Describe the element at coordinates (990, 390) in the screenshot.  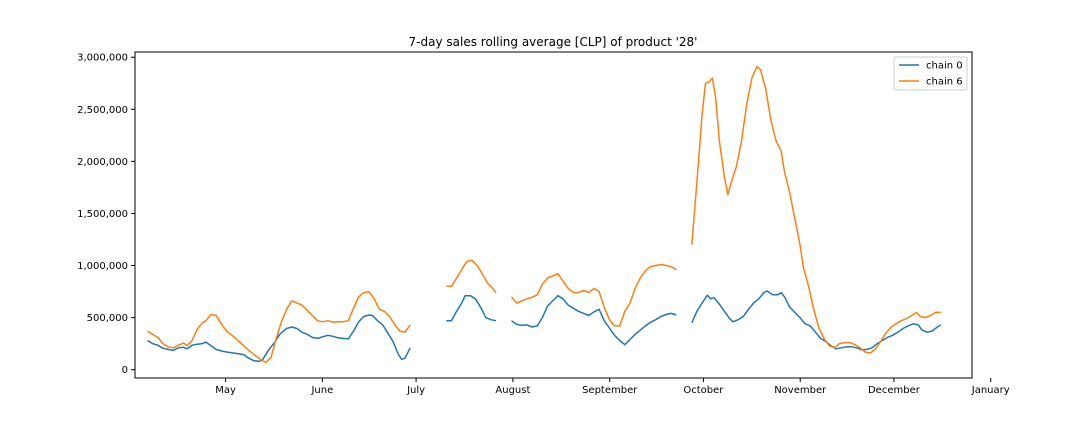
I see `x-tick-label: January` at that location.